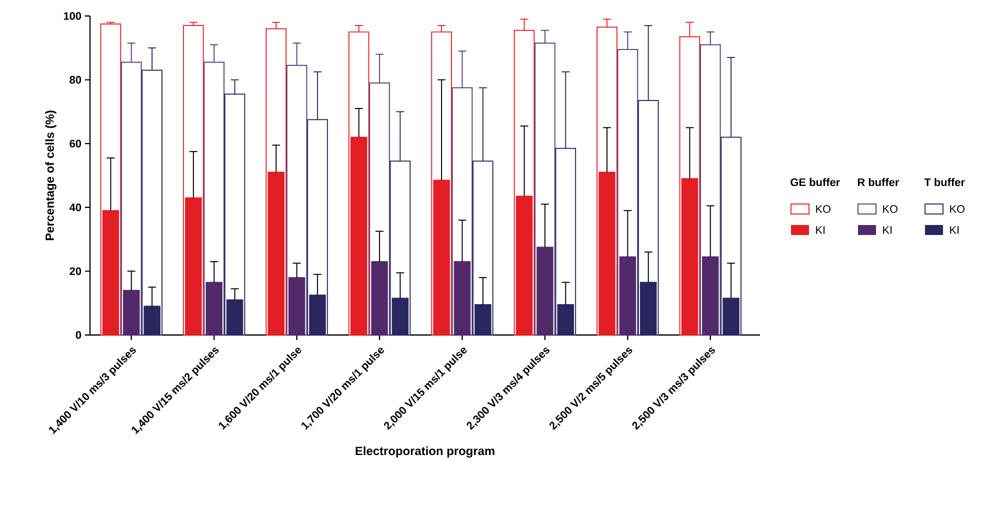 This screenshot has height=517, width=981. I want to click on y-tick-label: 100, so click(73, 16).